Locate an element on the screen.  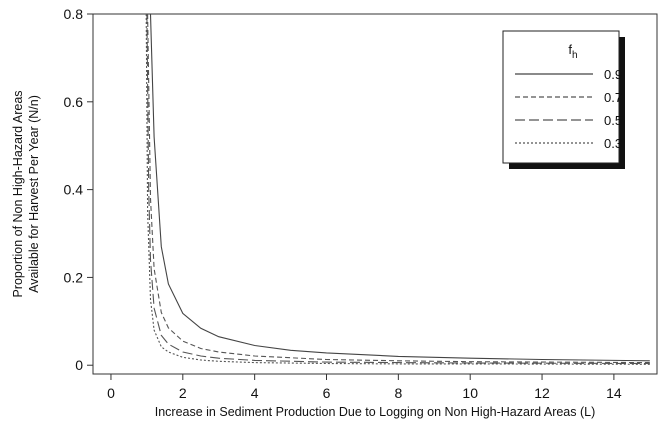
x-tick-label: 4 is located at coordinates (255, 393).